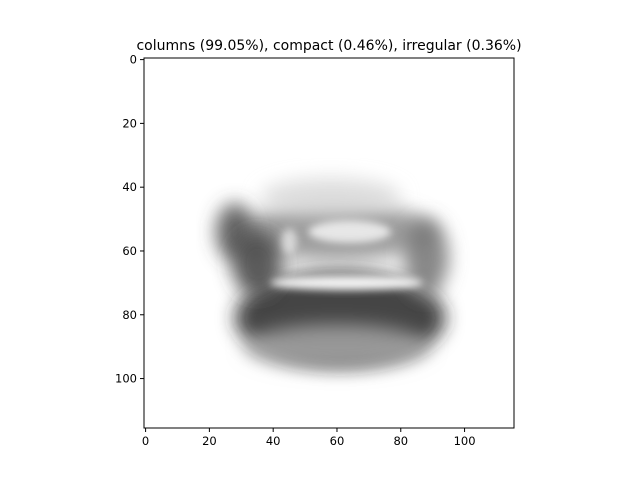 The width and height of the screenshot is (640, 480). Describe the element at coordinates (337, 441) in the screenshot. I see `x-tick-label: 60` at that location.